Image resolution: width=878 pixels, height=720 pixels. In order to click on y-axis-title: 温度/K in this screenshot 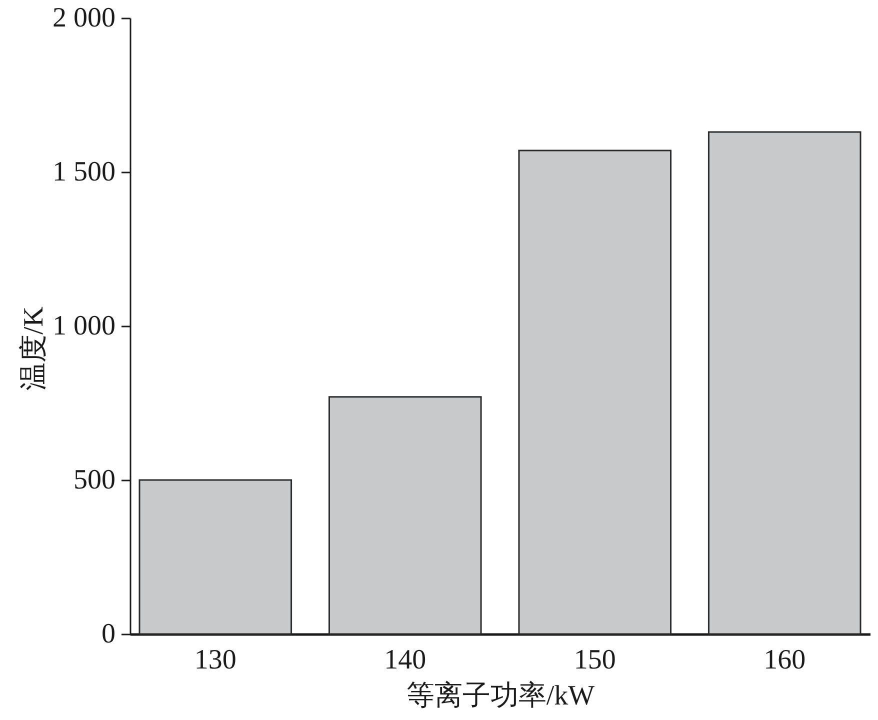, I will do `click(34, 348)`.